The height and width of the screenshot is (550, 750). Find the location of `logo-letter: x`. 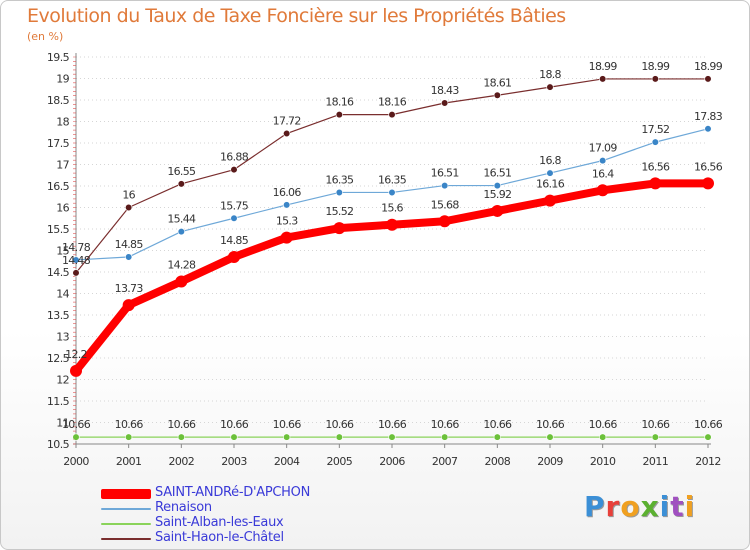

logo-letter: x is located at coordinates (650, 506).